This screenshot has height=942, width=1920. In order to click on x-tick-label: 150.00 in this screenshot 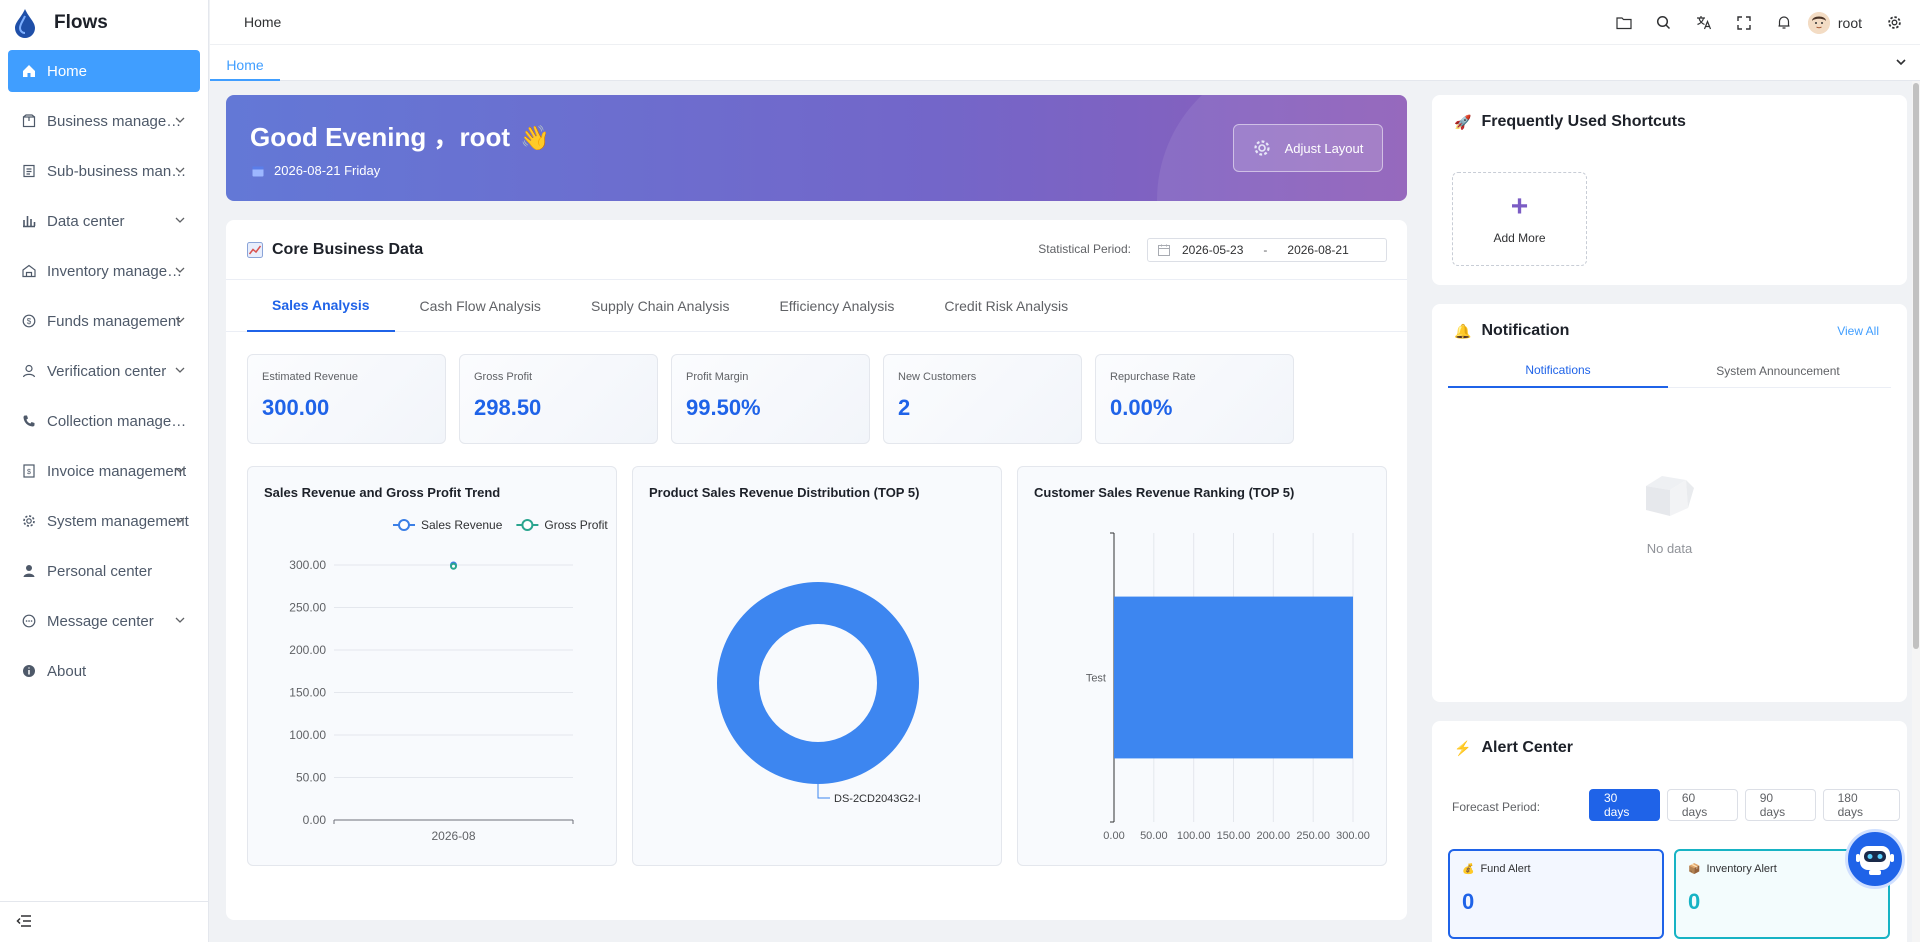, I will do `click(1234, 836)`.